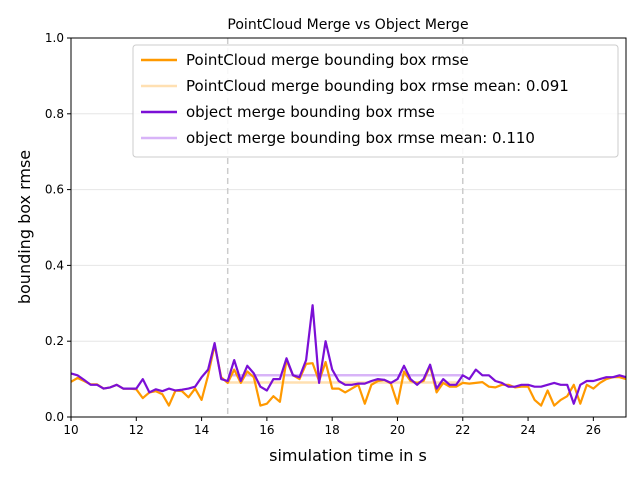 The image size is (640, 480). Describe the element at coordinates (327, 60) in the screenshot. I see `legend-label: PointCloud merge bounding box rmse` at that location.